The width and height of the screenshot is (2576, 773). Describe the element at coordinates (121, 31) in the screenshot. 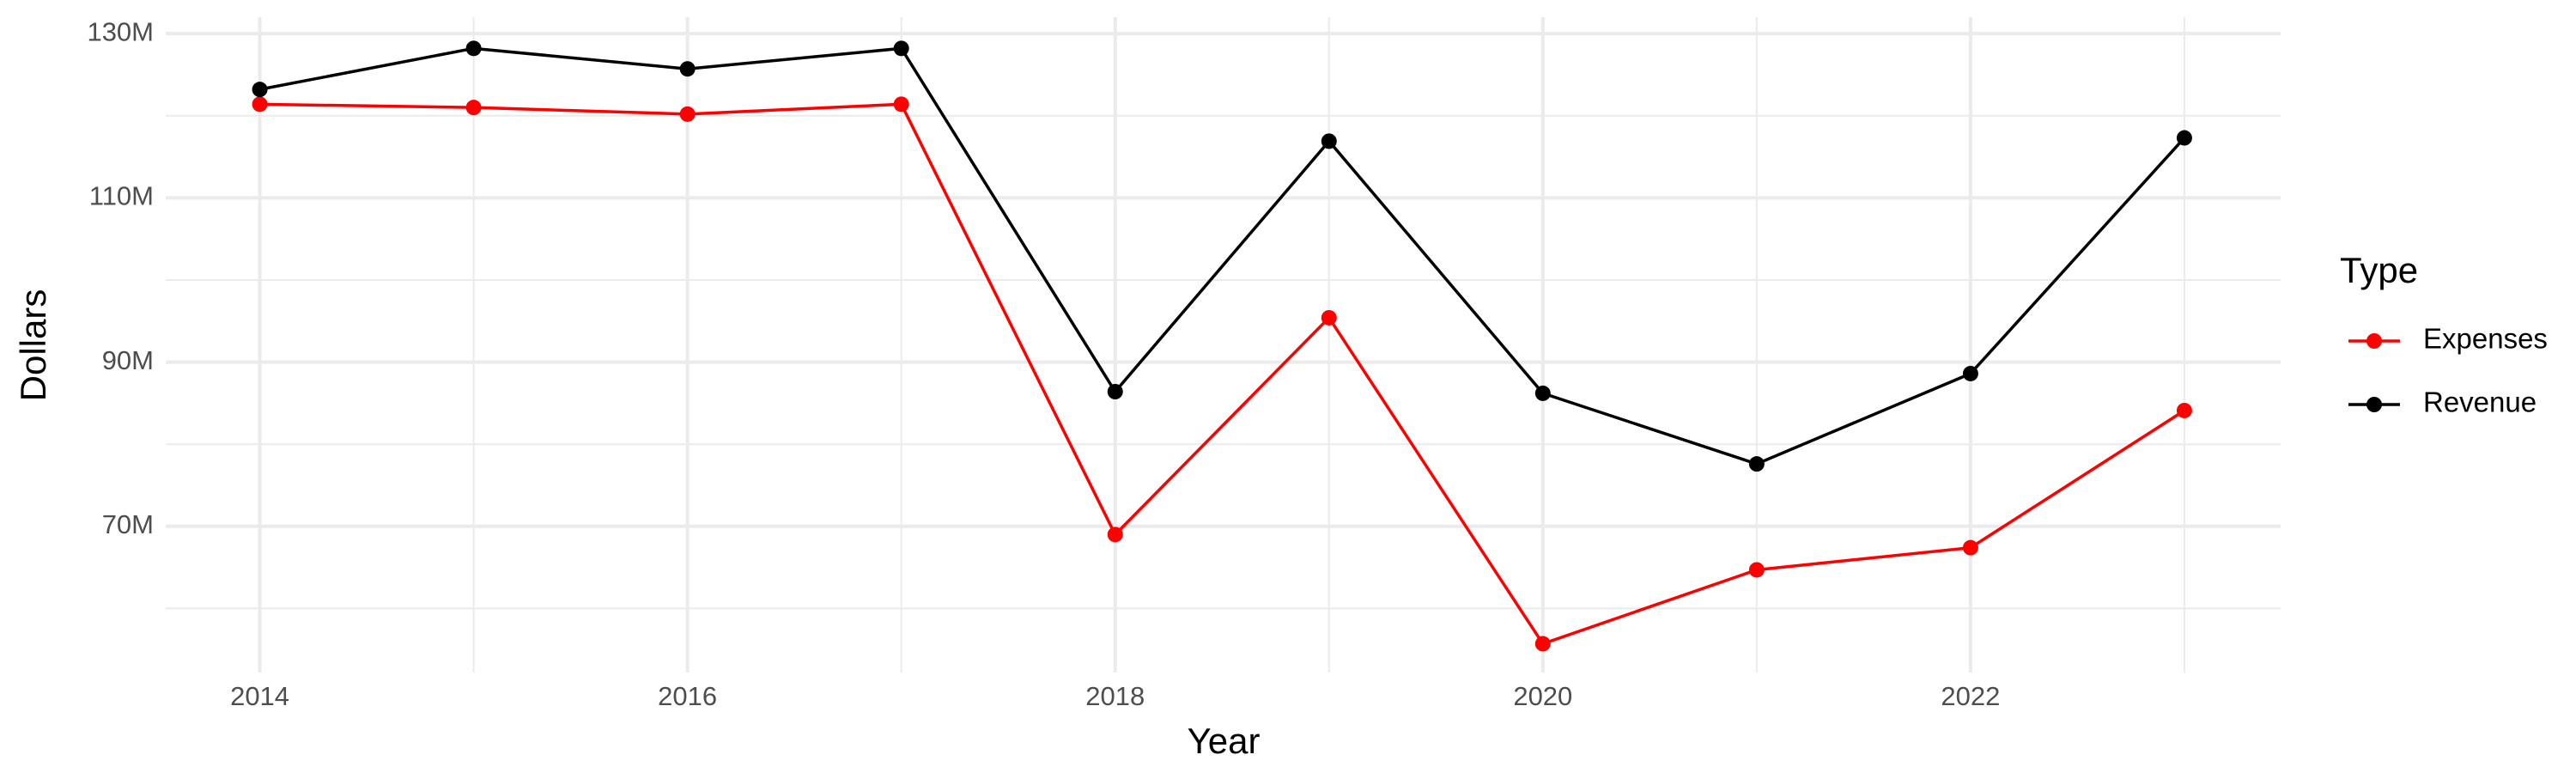

I see `y-tick-label: 130M` at that location.